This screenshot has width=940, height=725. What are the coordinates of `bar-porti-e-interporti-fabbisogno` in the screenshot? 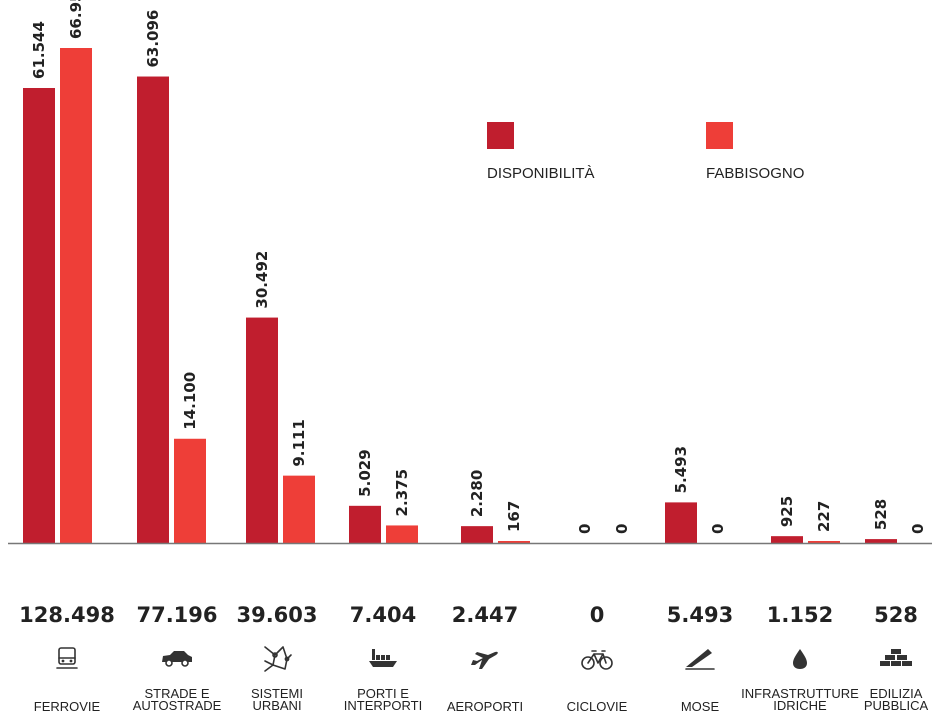 It's located at (402, 534).